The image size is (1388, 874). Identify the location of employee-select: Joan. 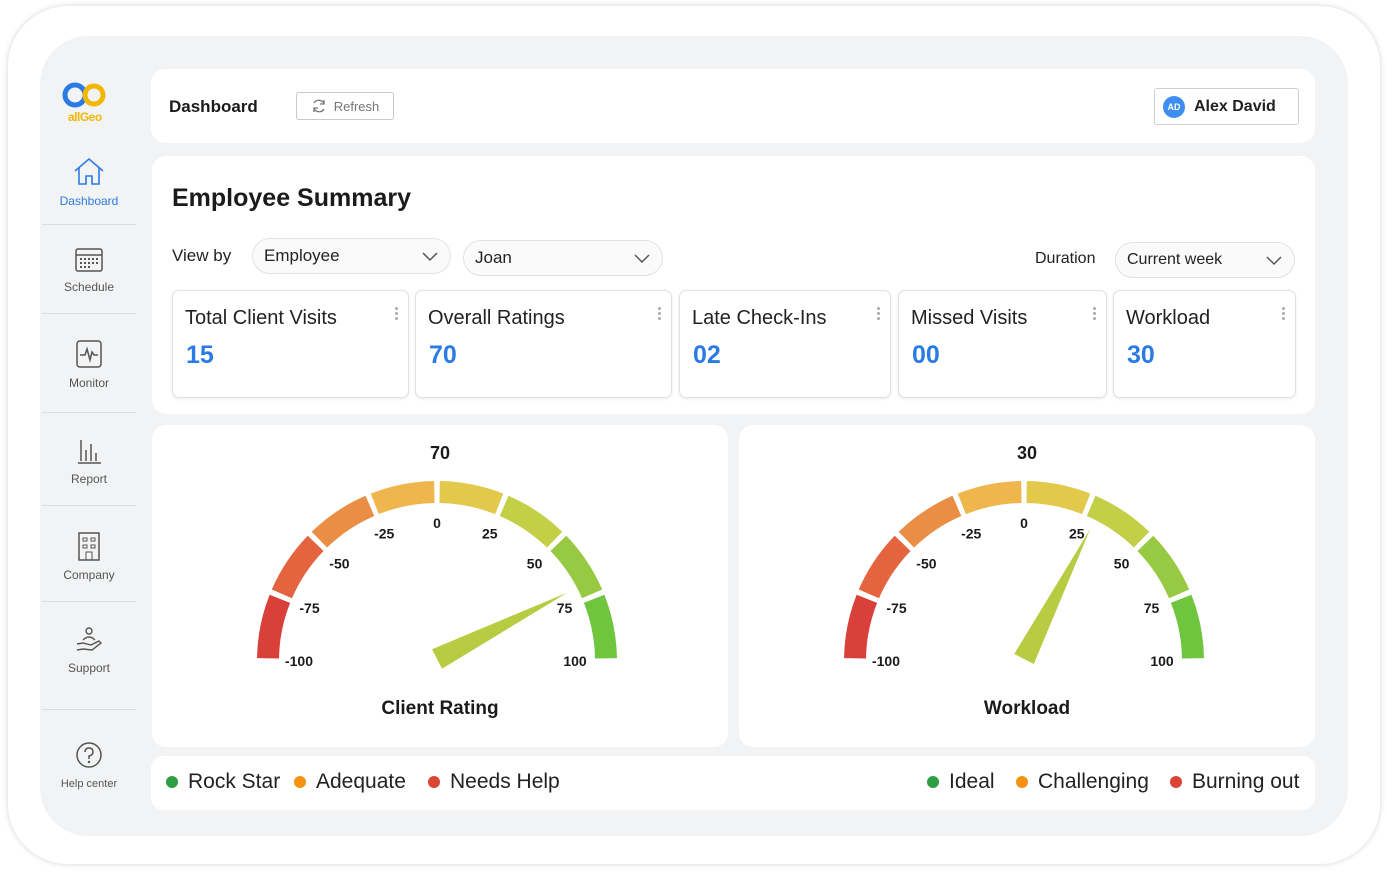
(563, 258).